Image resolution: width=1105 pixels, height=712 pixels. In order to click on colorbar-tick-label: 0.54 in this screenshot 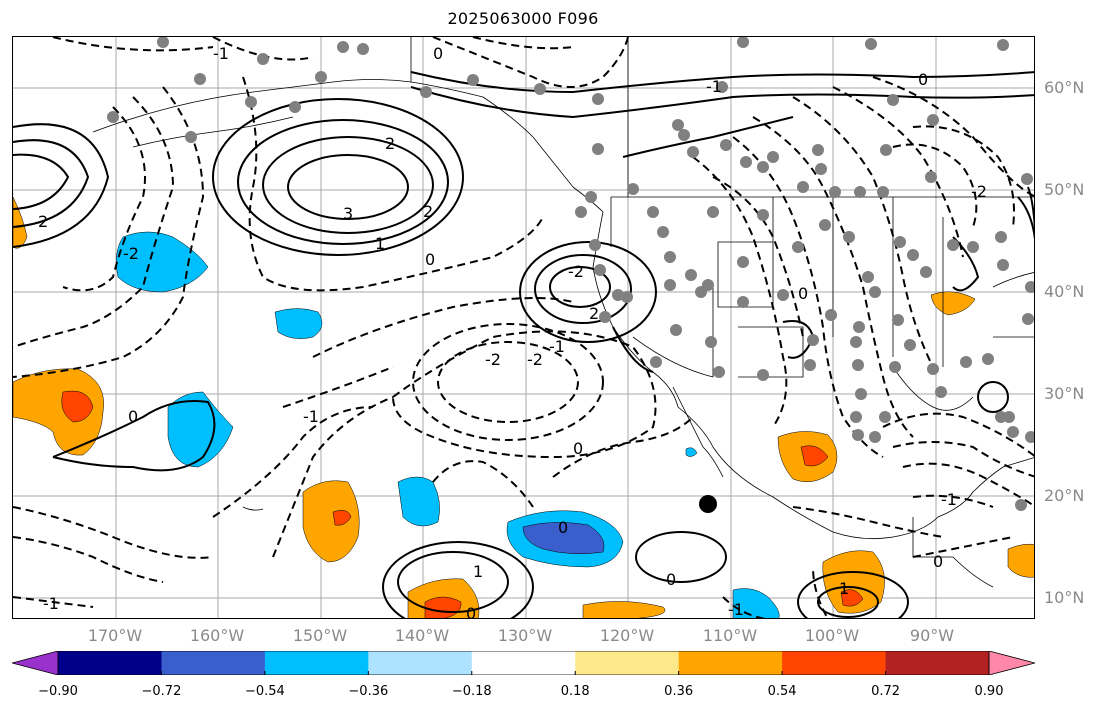, I will do `click(782, 691)`.